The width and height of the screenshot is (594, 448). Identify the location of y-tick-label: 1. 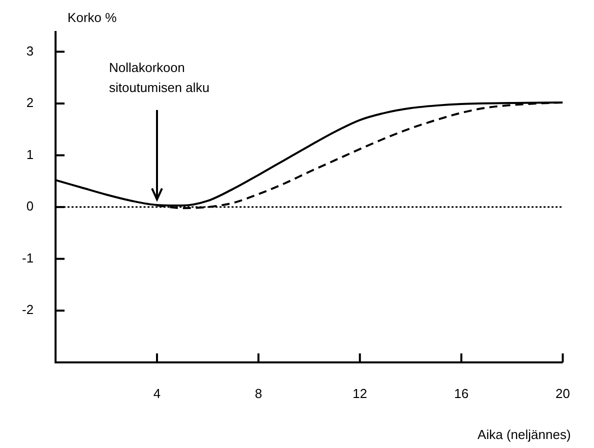
(30, 154).